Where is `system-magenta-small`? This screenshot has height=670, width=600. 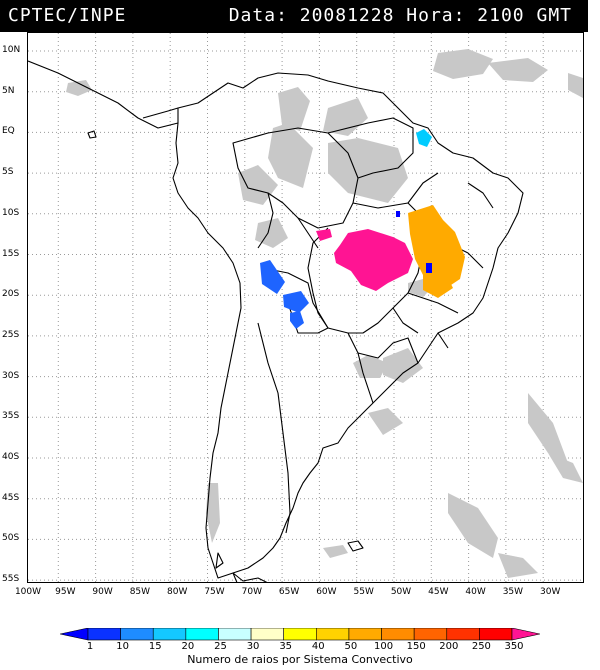 system-magenta-small is located at coordinates (324, 235).